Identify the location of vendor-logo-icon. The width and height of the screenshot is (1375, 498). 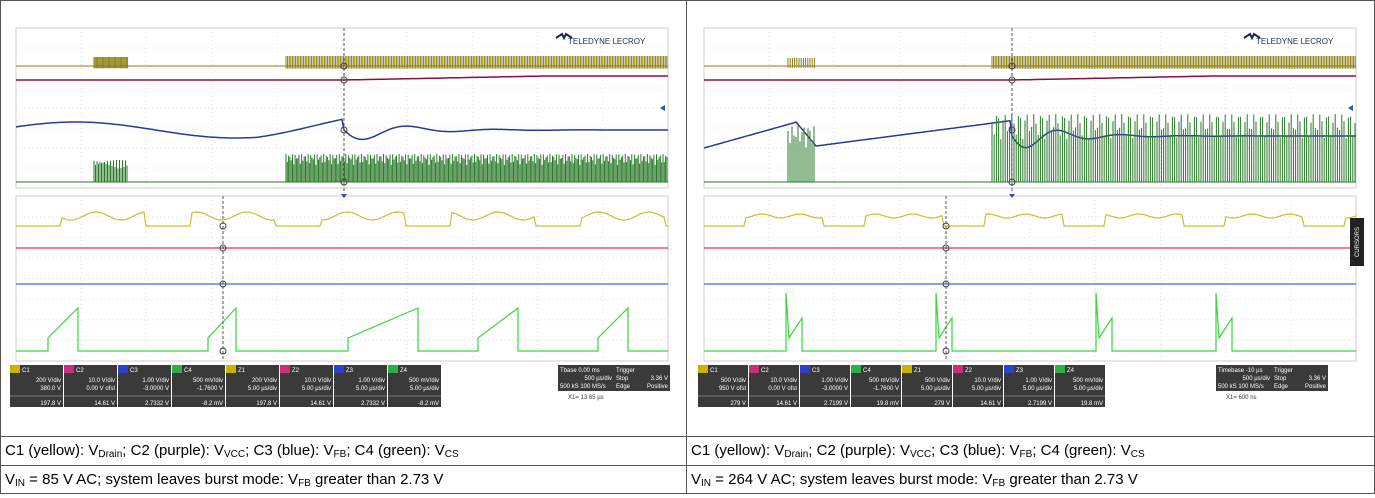
(1252, 36).